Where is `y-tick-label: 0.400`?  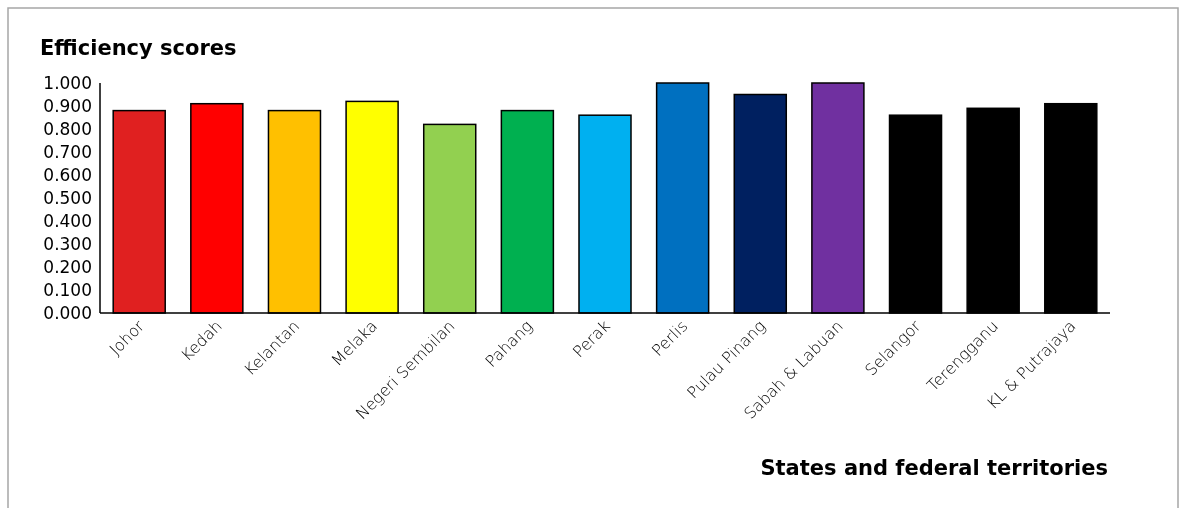 y-tick-label: 0.400 is located at coordinates (67, 220).